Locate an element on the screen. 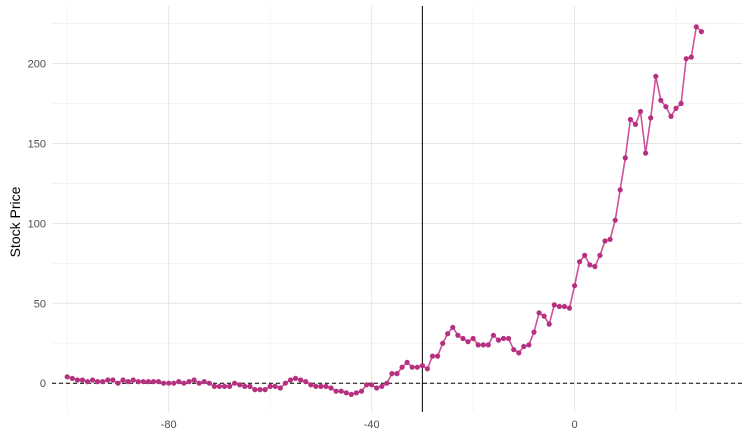 The image size is (750, 431). x-tick-label: -80 is located at coordinates (169, 425).